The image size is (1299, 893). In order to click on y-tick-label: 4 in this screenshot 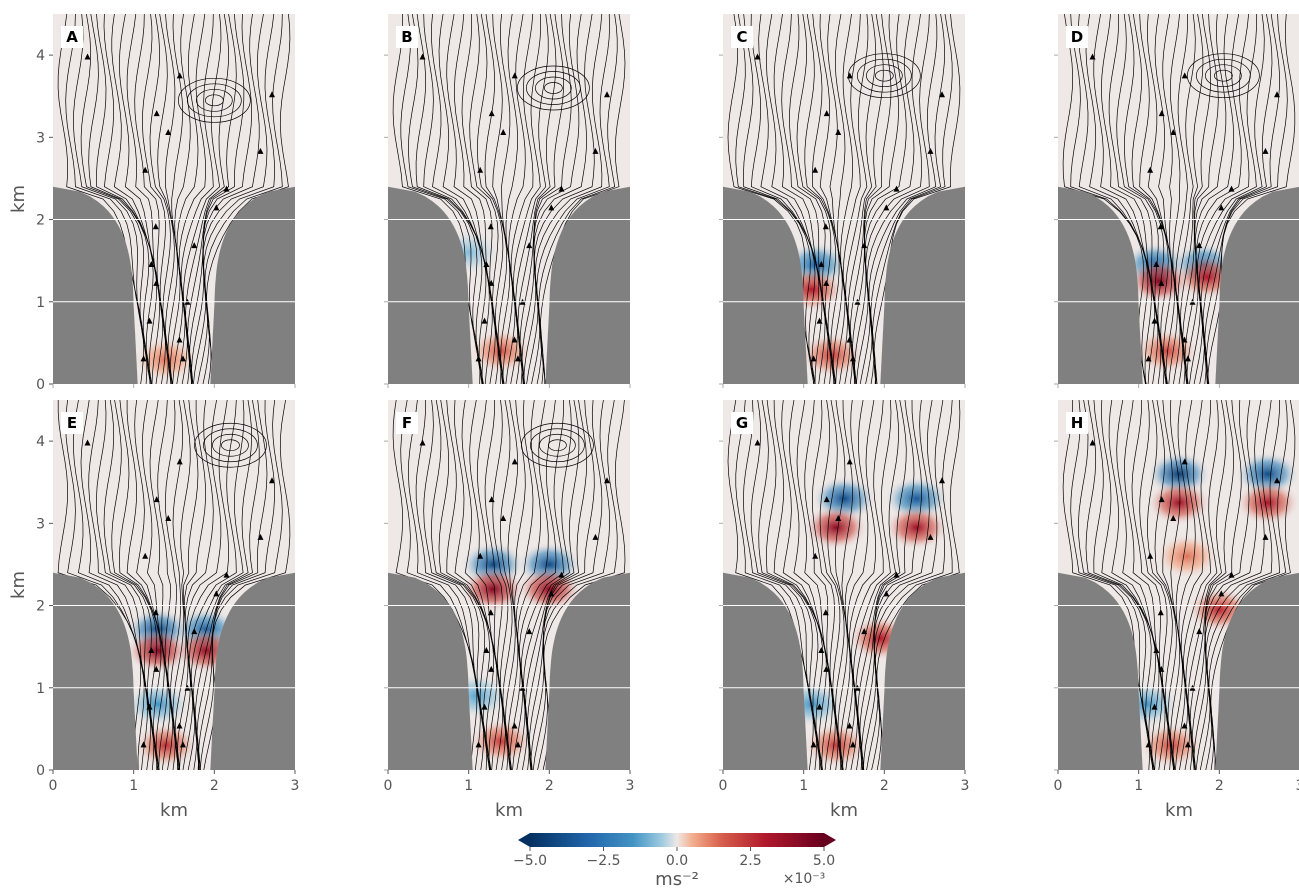, I will do `click(40, 442)`.